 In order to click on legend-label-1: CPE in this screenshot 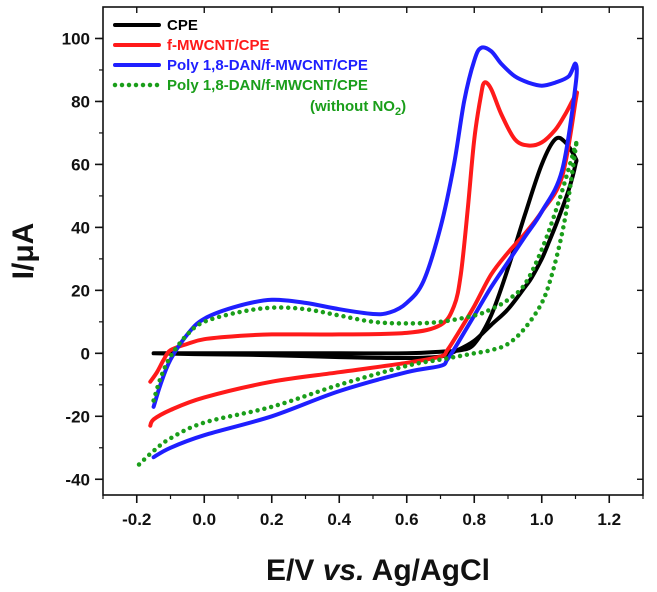, I will do `click(182, 25)`.